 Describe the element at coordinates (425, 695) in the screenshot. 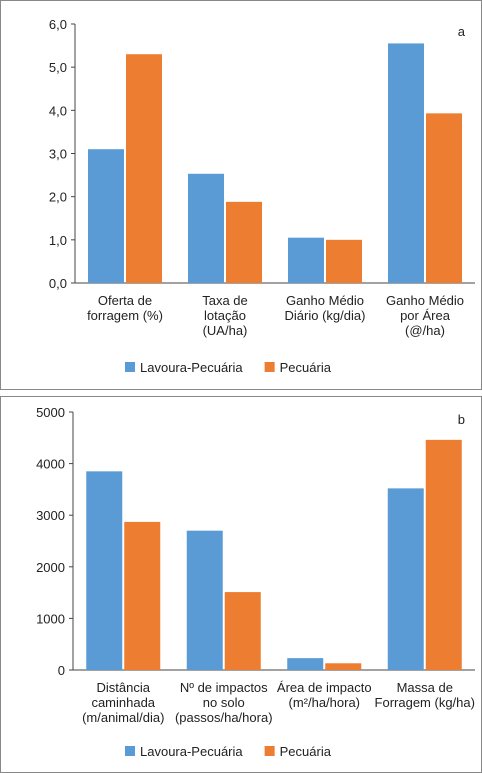

I see `x-tick-label: Massa de Forragem (kg/ha)` at that location.